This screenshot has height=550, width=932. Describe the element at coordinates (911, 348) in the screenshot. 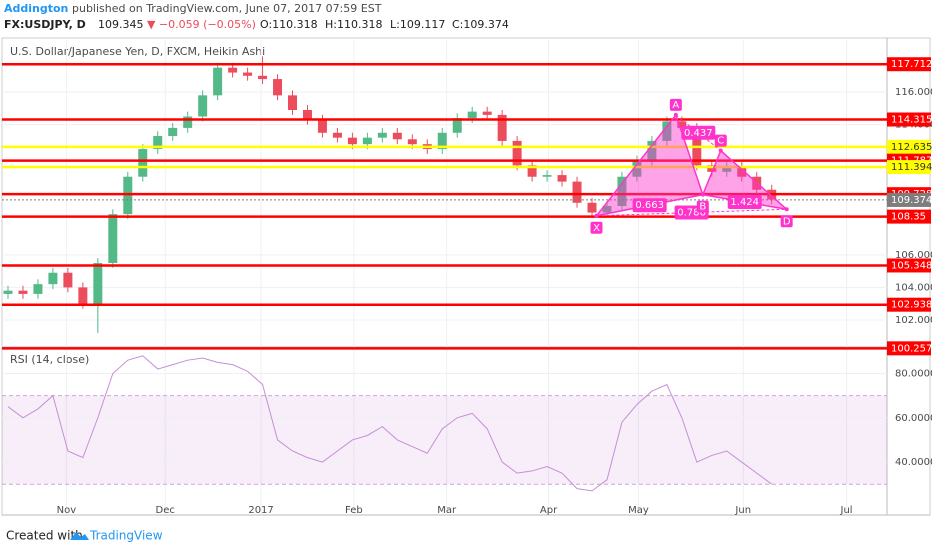

I see `level-label: 100.257` at that location.